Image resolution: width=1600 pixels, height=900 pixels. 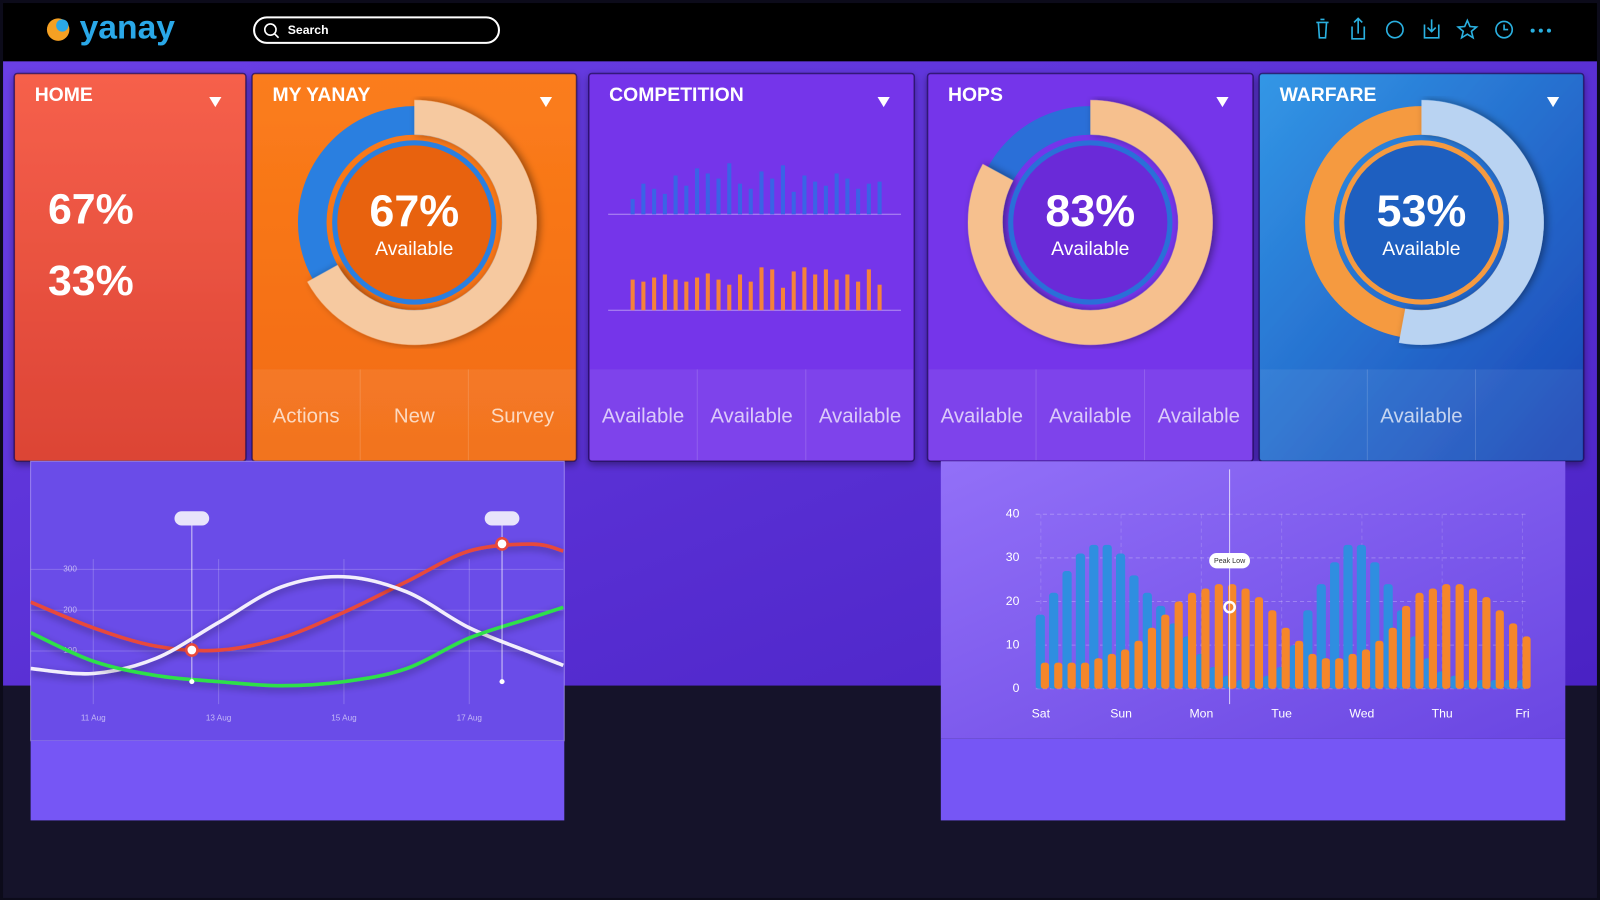 What do you see at coordinates (523, 417) in the screenshot?
I see `footer-label: Survey` at bounding box center [523, 417].